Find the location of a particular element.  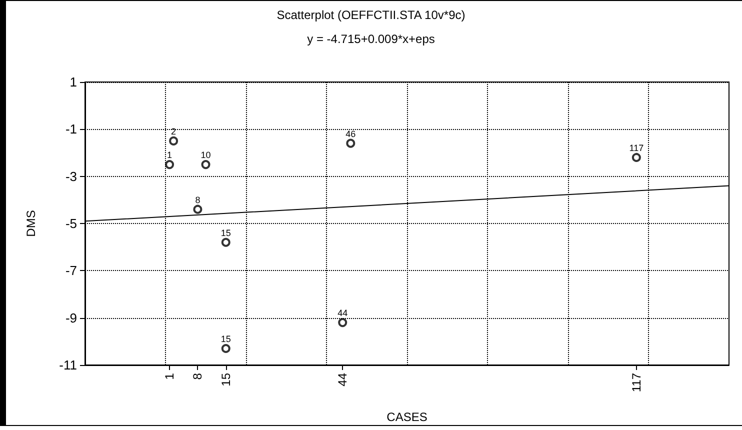

y-tick-label: -1 is located at coordinates (71, 129).